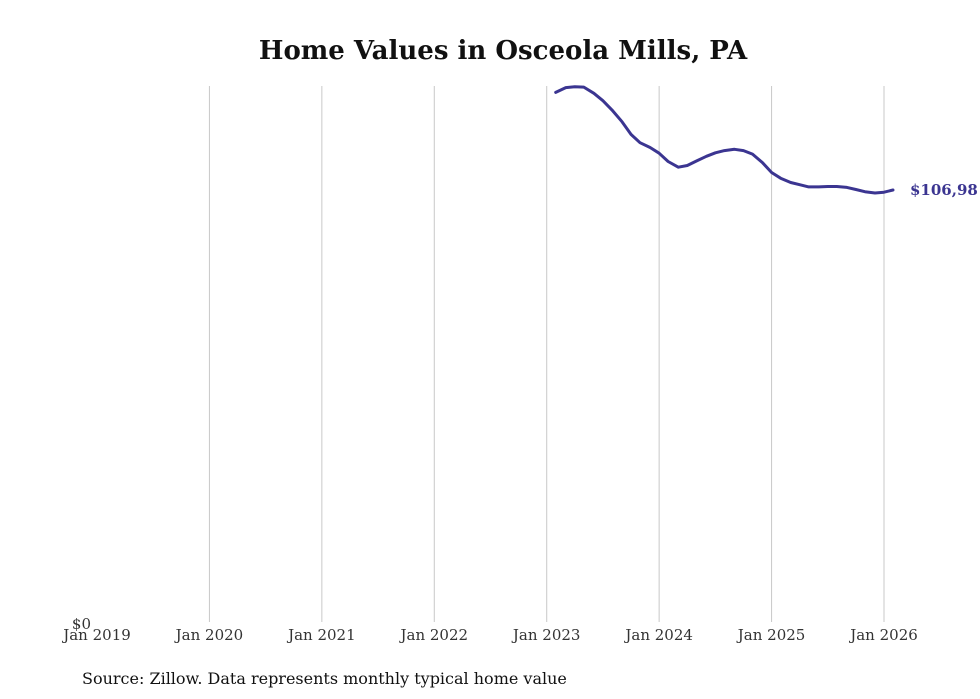 This screenshot has height=699, width=980. Describe the element at coordinates (546, 635) in the screenshot. I see `x-tick-label: Jan 2023` at that location.